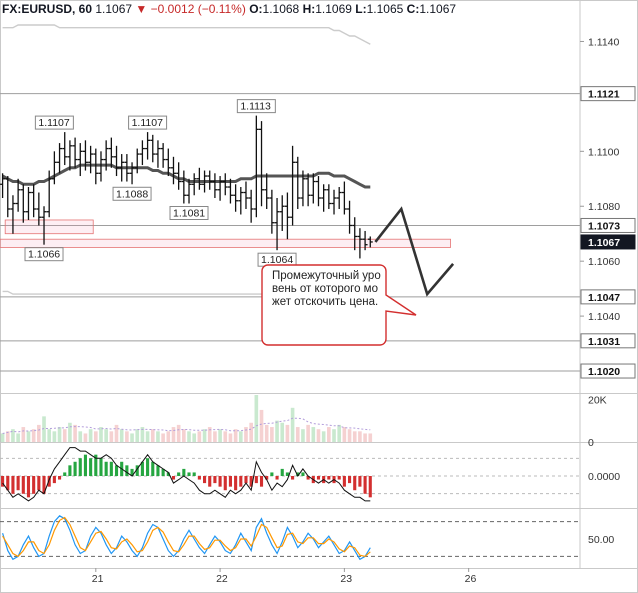  Describe the element at coordinates (604, 298) in the screenshot. I see `level-tag-label: 1.1047` at that location.